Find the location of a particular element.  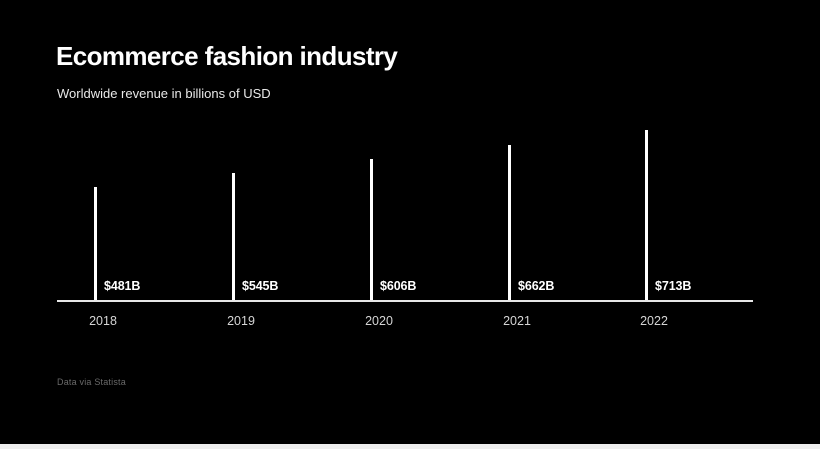

bar-value-label-2018: $481B is located at coordinates (122, 286).